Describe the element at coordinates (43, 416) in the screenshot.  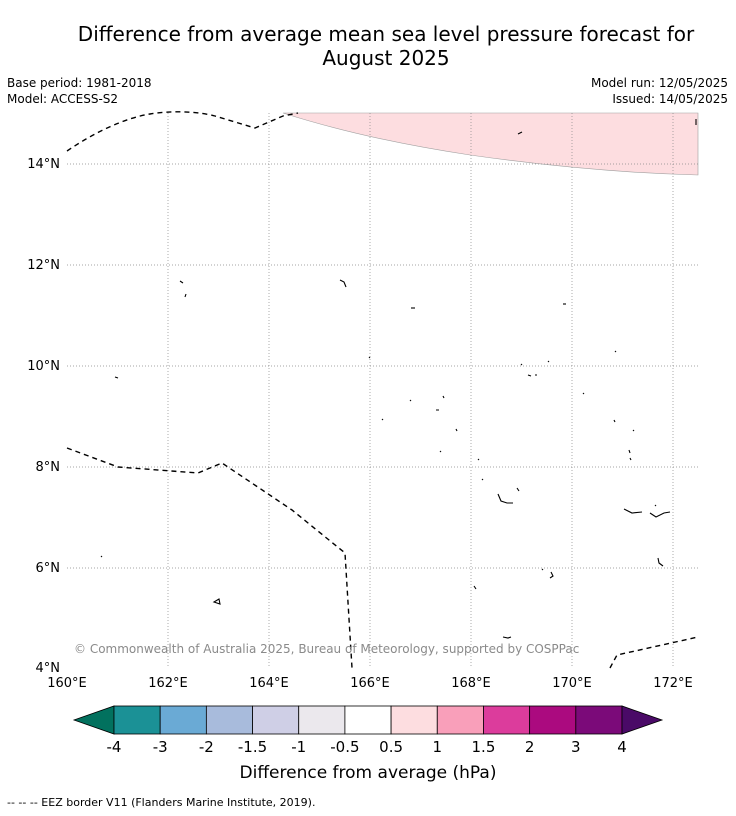
I see `lat-axis: 14°N 12°N 10°N 8°N 6°N 4°N` at that location.